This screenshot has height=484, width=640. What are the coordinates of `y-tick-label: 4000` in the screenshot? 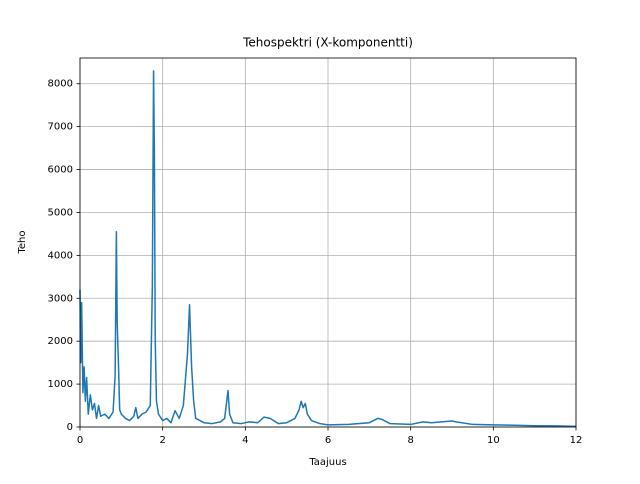 It's located at (60, 255).